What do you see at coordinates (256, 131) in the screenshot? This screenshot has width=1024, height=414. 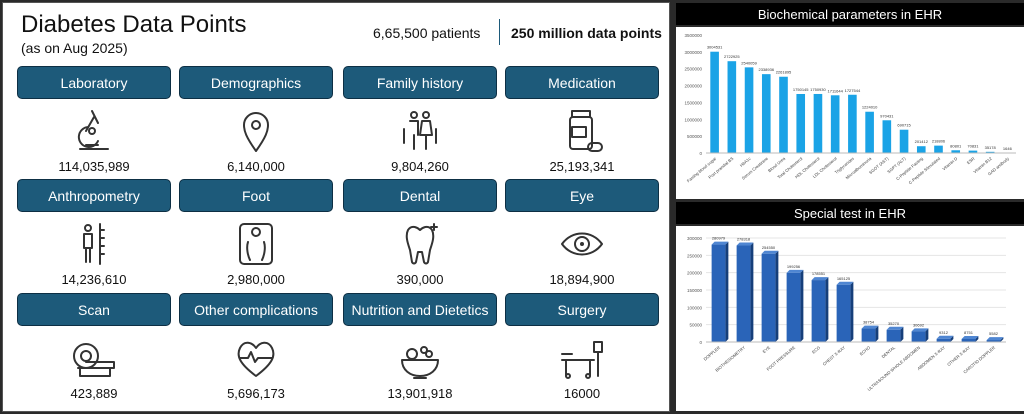 I see `location-pin-icon` at bounding box center [256, 131].